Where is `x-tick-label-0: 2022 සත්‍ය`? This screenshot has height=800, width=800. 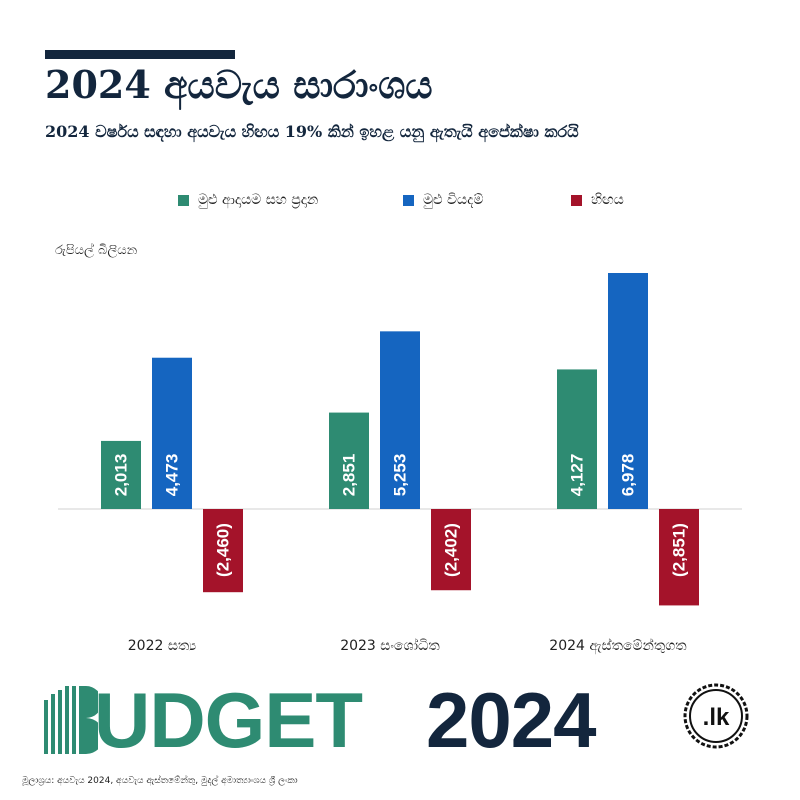 x-tick-label-0: 2022 සත්‍ය is located at coordinates (162, 646).